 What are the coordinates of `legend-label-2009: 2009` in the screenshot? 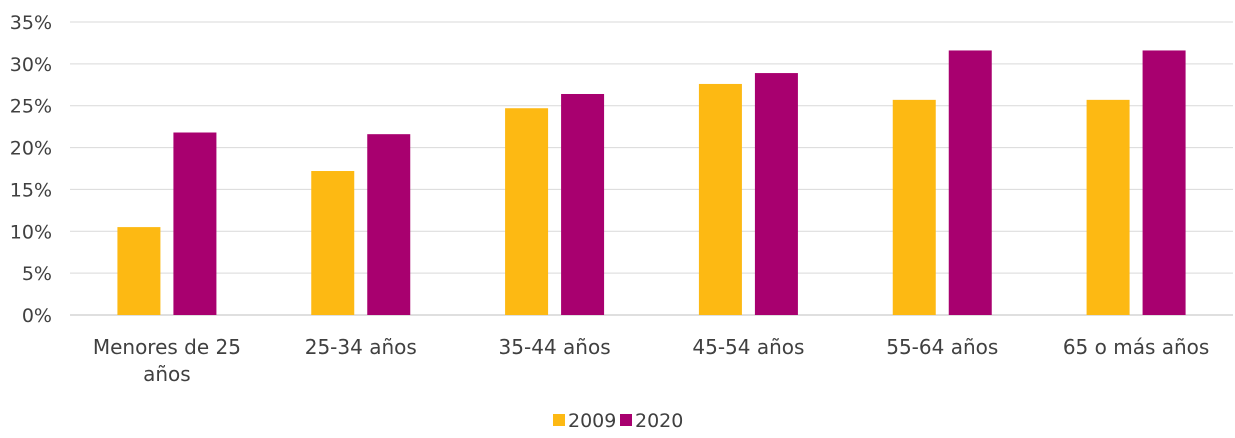 It's located at (592, 421).